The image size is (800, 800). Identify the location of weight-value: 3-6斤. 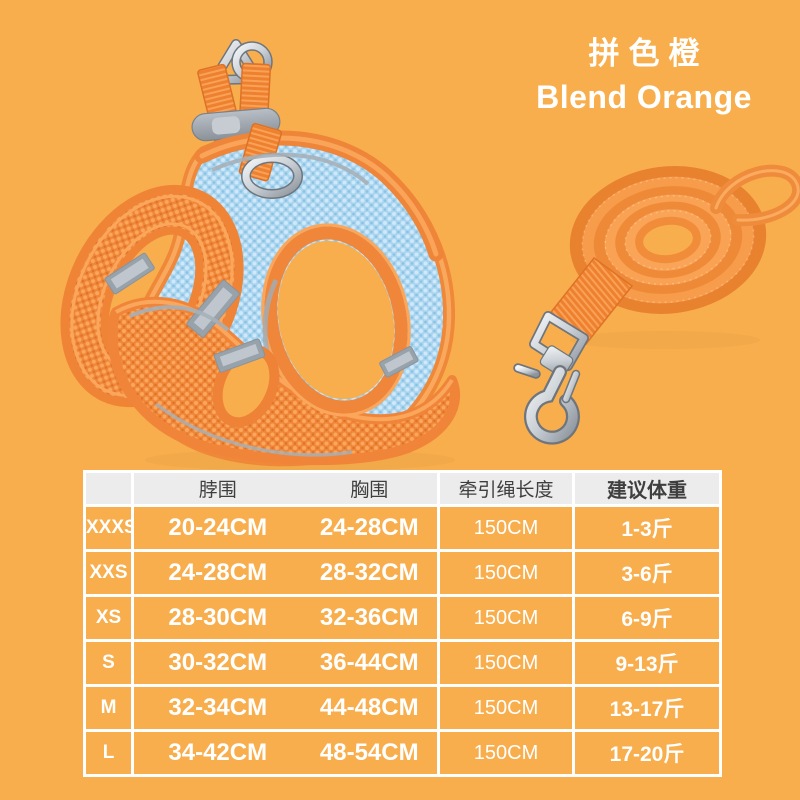
(647, 573).